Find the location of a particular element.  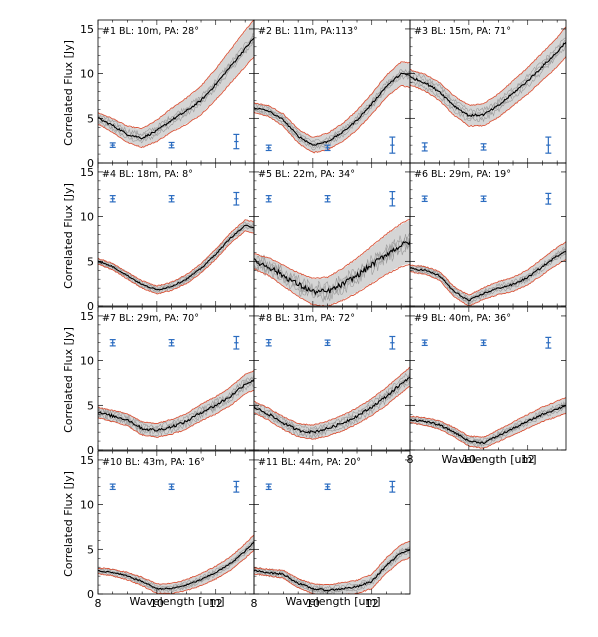

panel-11: 8 10 12 #11 BL: 44m, PA: 20° is located at coordinates (331, 530).